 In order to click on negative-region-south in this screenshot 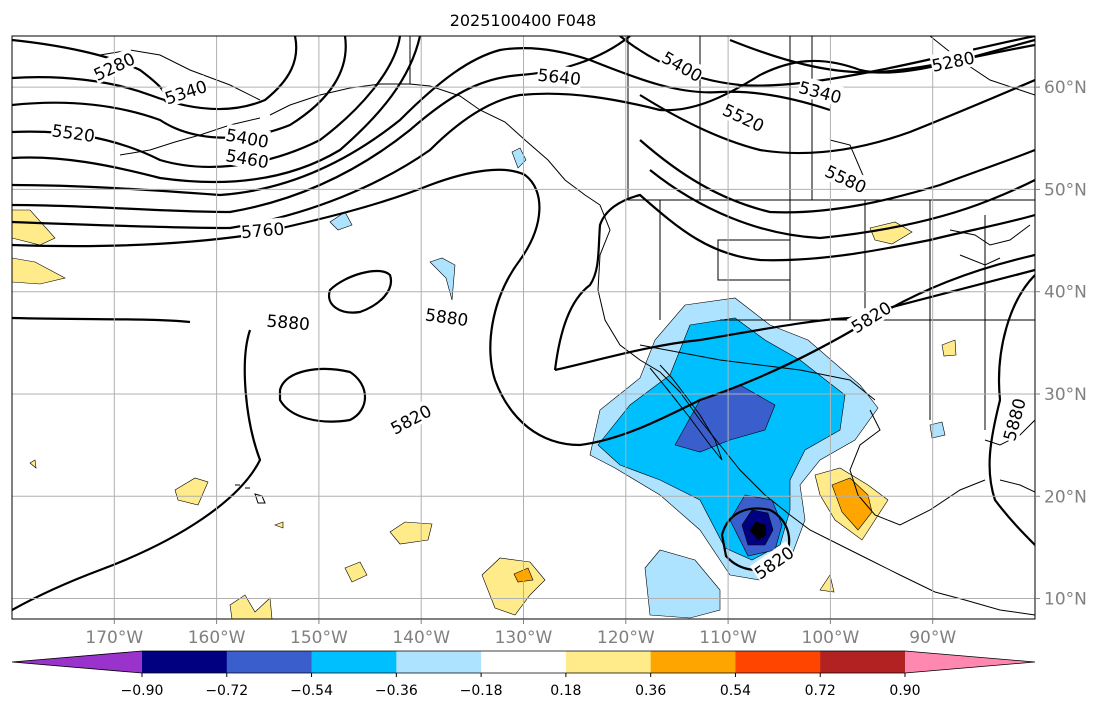, I will do `click(682, 584)`.